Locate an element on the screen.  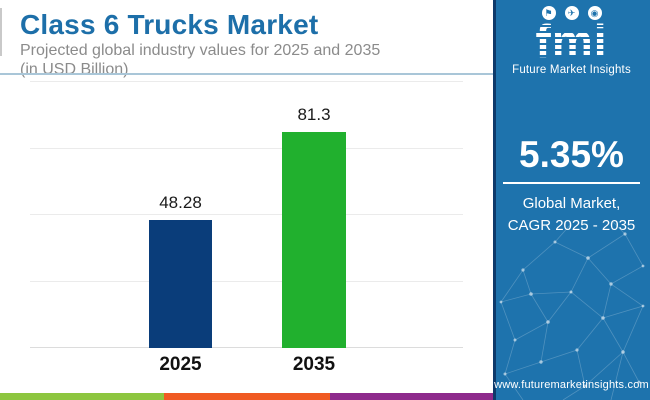
footer-stripe-purple is located at coordinates (411, 396).